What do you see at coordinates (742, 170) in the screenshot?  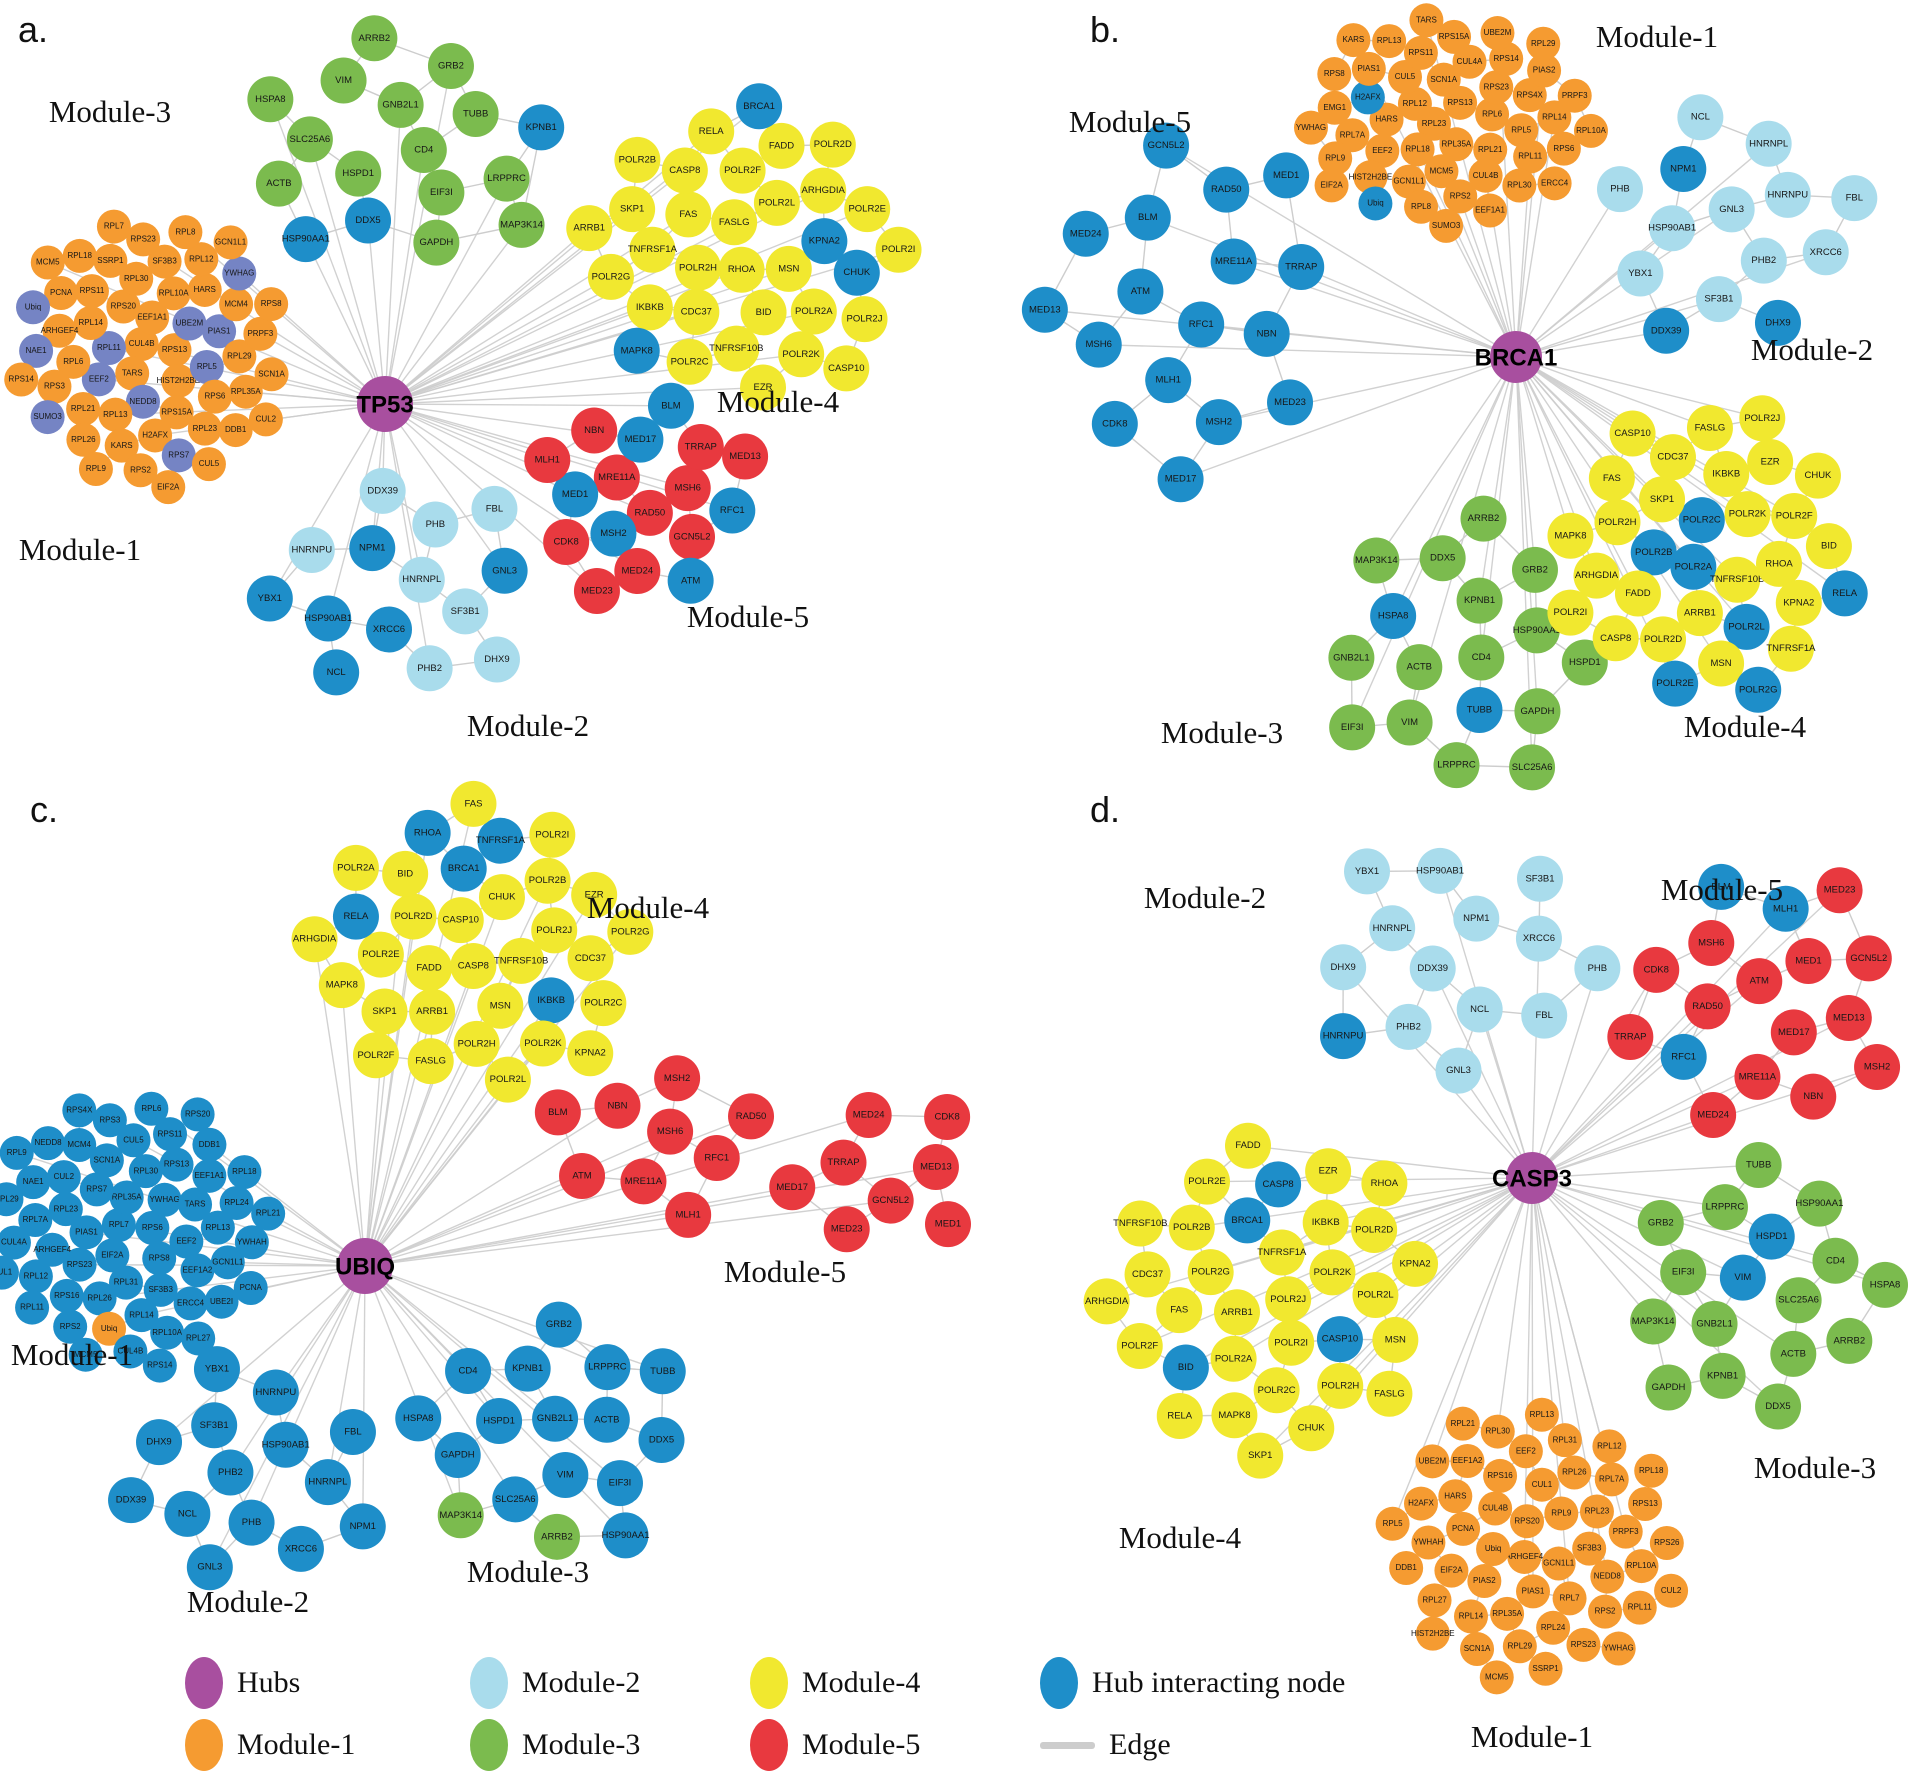 I see `node-label: POLR2F` at bounding box center [742, 170].